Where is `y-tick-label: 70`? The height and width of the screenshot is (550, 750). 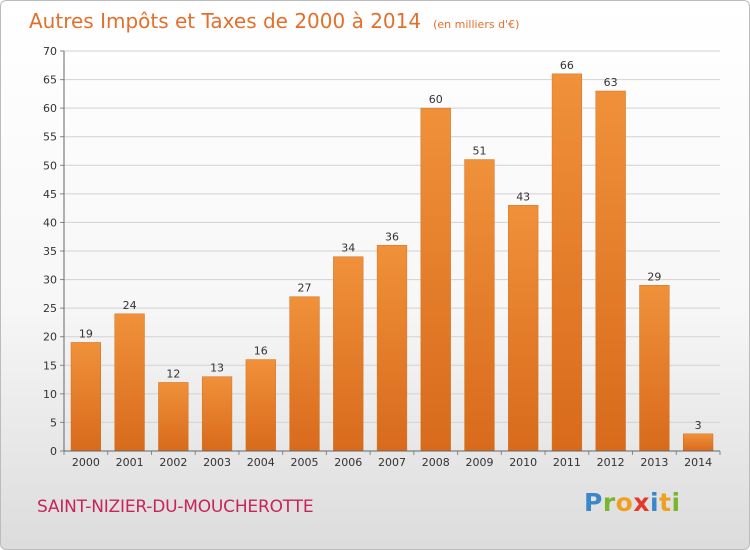 y-tick-label: 70 is located at coordinates (50, 51).